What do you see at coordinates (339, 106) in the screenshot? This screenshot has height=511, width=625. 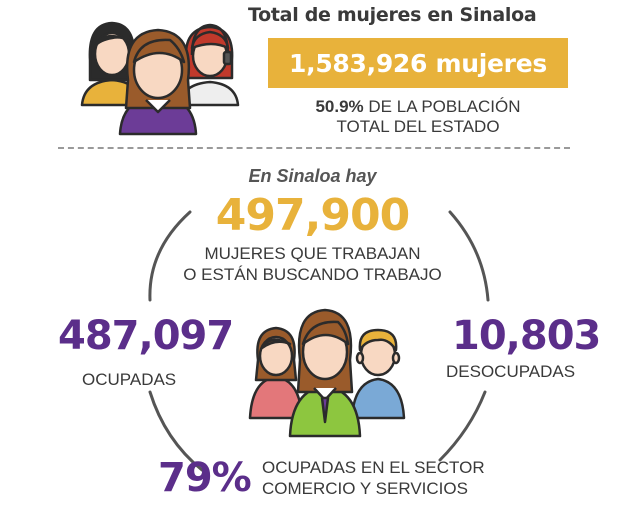 I see `population-share-pct: 50.9%` at bounding box center [339, 106].